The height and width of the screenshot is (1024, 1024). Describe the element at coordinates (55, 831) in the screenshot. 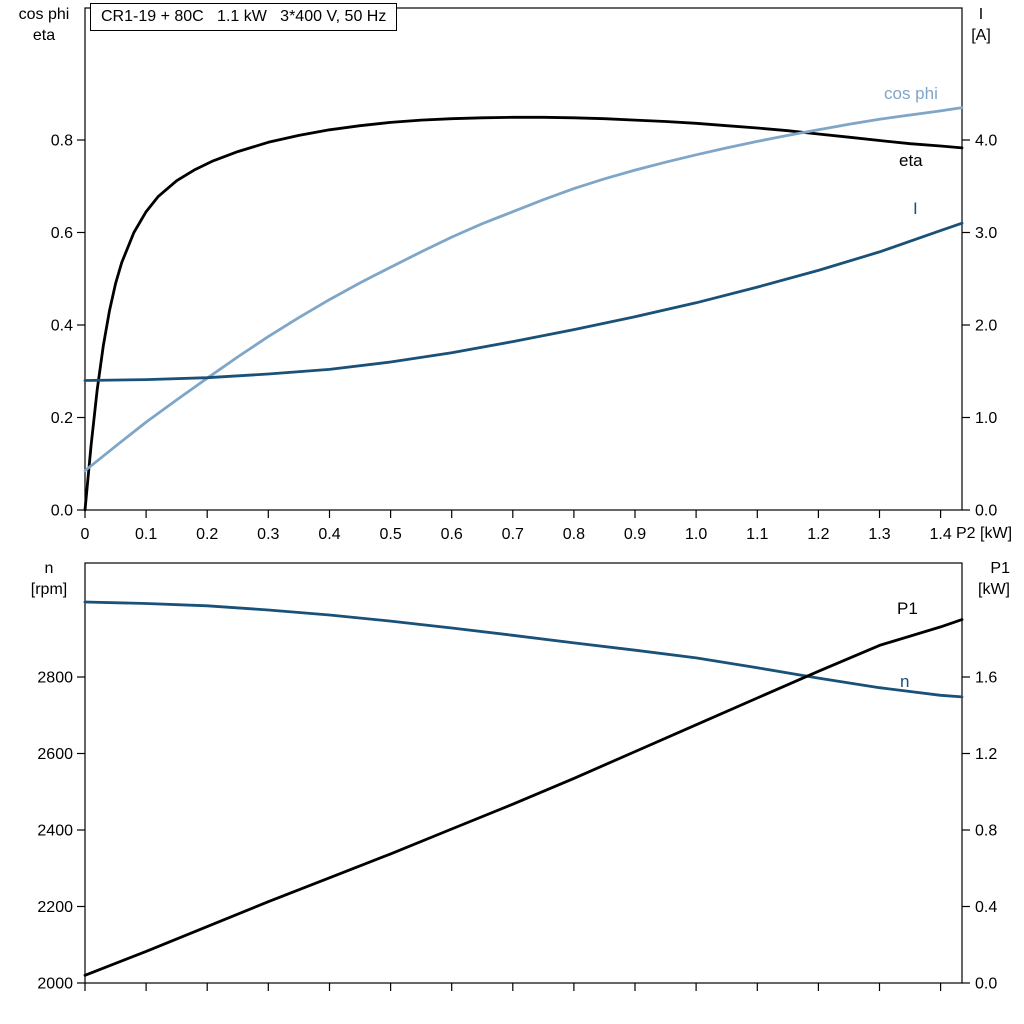

I see `left-tick-label: 2400` at that location.